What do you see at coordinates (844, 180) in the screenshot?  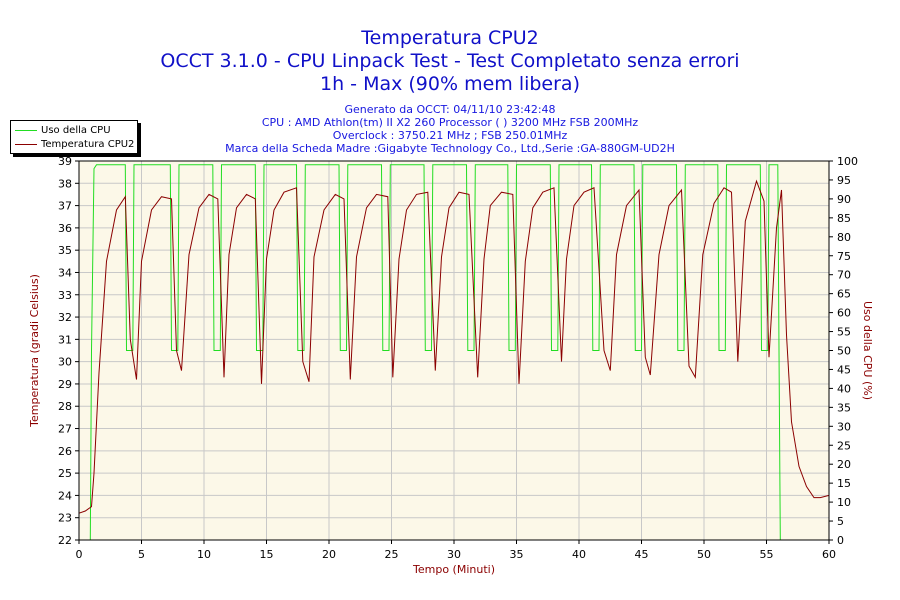 I see `y-right-tick-label: 95` at bounding box center [844, 180].